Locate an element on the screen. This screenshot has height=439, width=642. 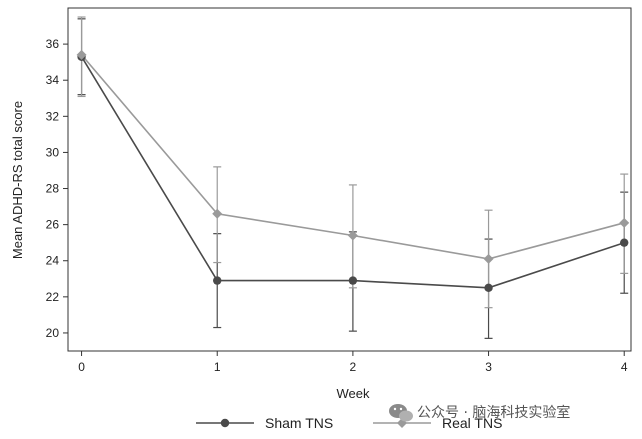
watermark: 公众号 · 脑海科技实验室 is located at coordinates (479, 413).